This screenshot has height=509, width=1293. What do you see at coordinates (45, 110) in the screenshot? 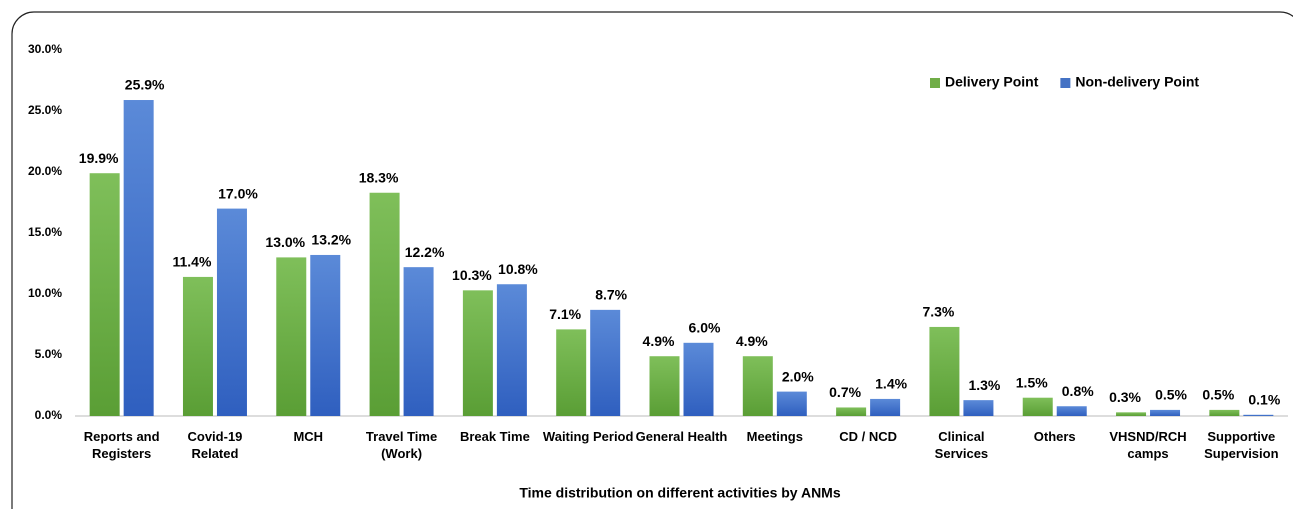
I see `y-tick-label: 25.0%` at bounding box center [45, 110].